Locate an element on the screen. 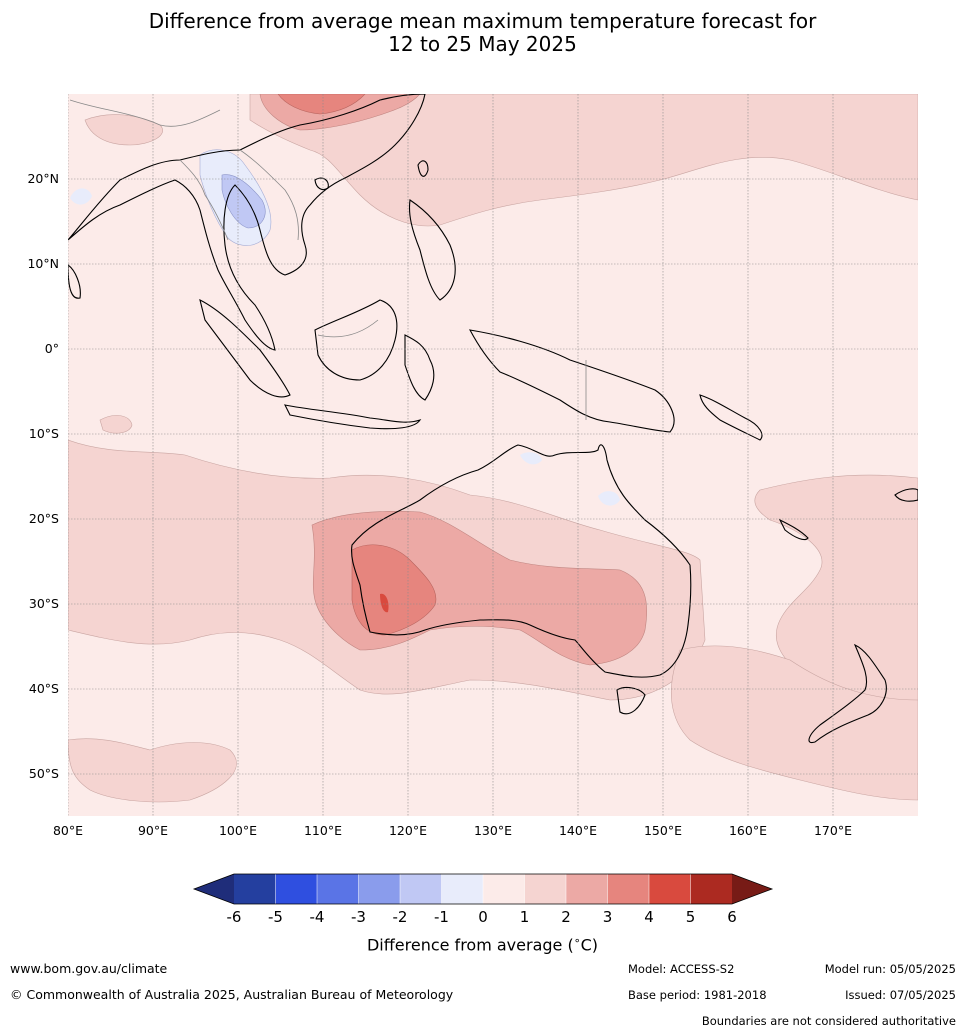 The width and height of the screenshot is (965, 1035). region-minus-1-0-arnhem is located at coordinates (531, 458).